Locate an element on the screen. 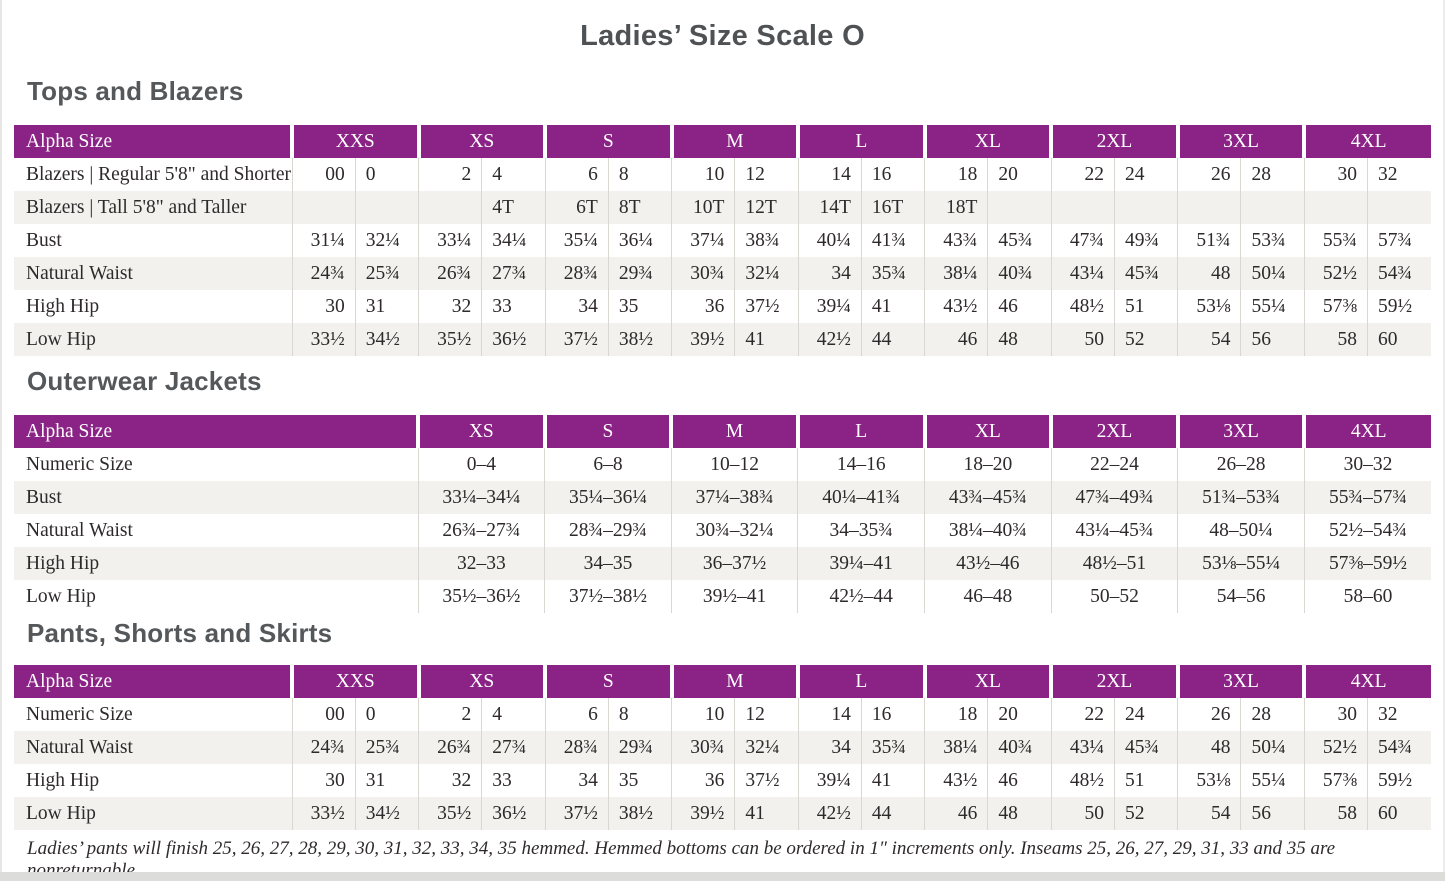 This screenshot has height=881, width=1445. size-cell: 40¾ is located at coordinates (1019, 273).